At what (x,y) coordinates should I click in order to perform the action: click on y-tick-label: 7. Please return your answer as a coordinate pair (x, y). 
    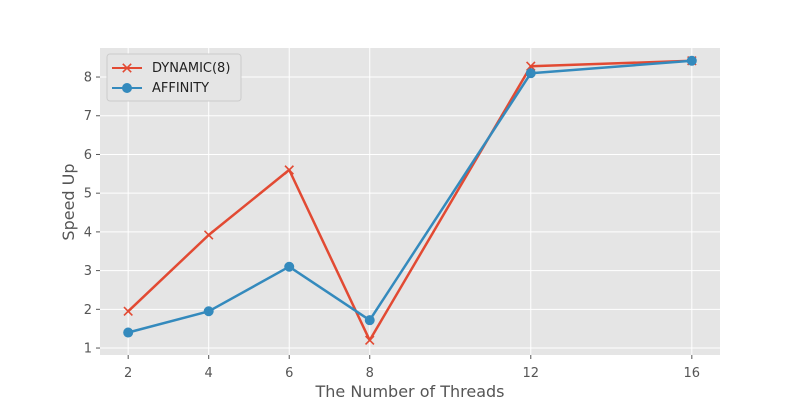
    Looking at the image, I should click on (88, 116).